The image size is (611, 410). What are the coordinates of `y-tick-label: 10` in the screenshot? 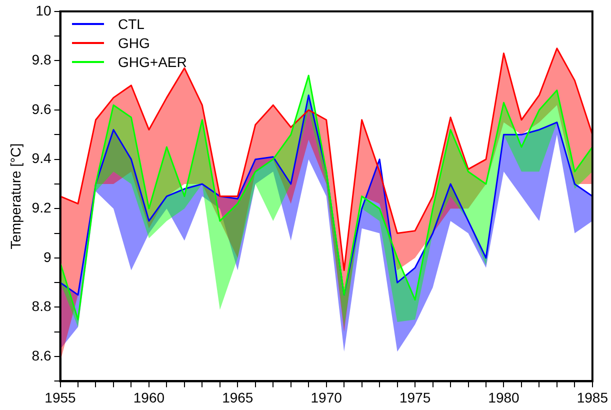 It's located at (44, 10).